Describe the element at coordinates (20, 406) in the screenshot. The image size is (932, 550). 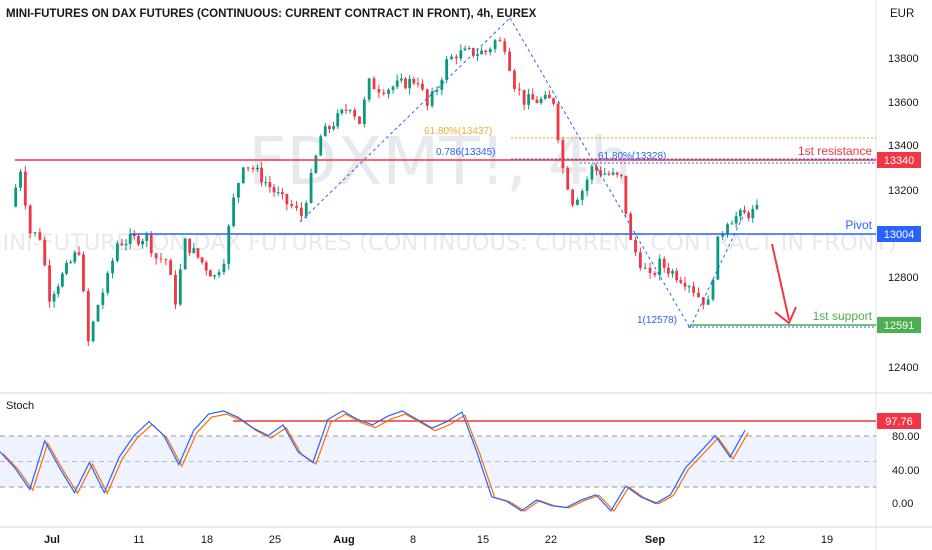
I see `stoch-title: Stoch` at that location.